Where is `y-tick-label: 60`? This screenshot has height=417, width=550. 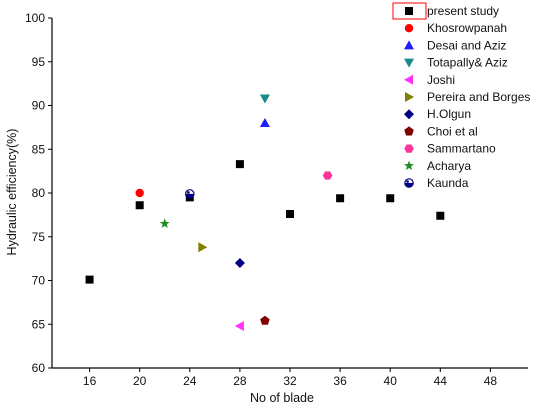 y-tick-label: 60 is located at coordinates (39, 368).